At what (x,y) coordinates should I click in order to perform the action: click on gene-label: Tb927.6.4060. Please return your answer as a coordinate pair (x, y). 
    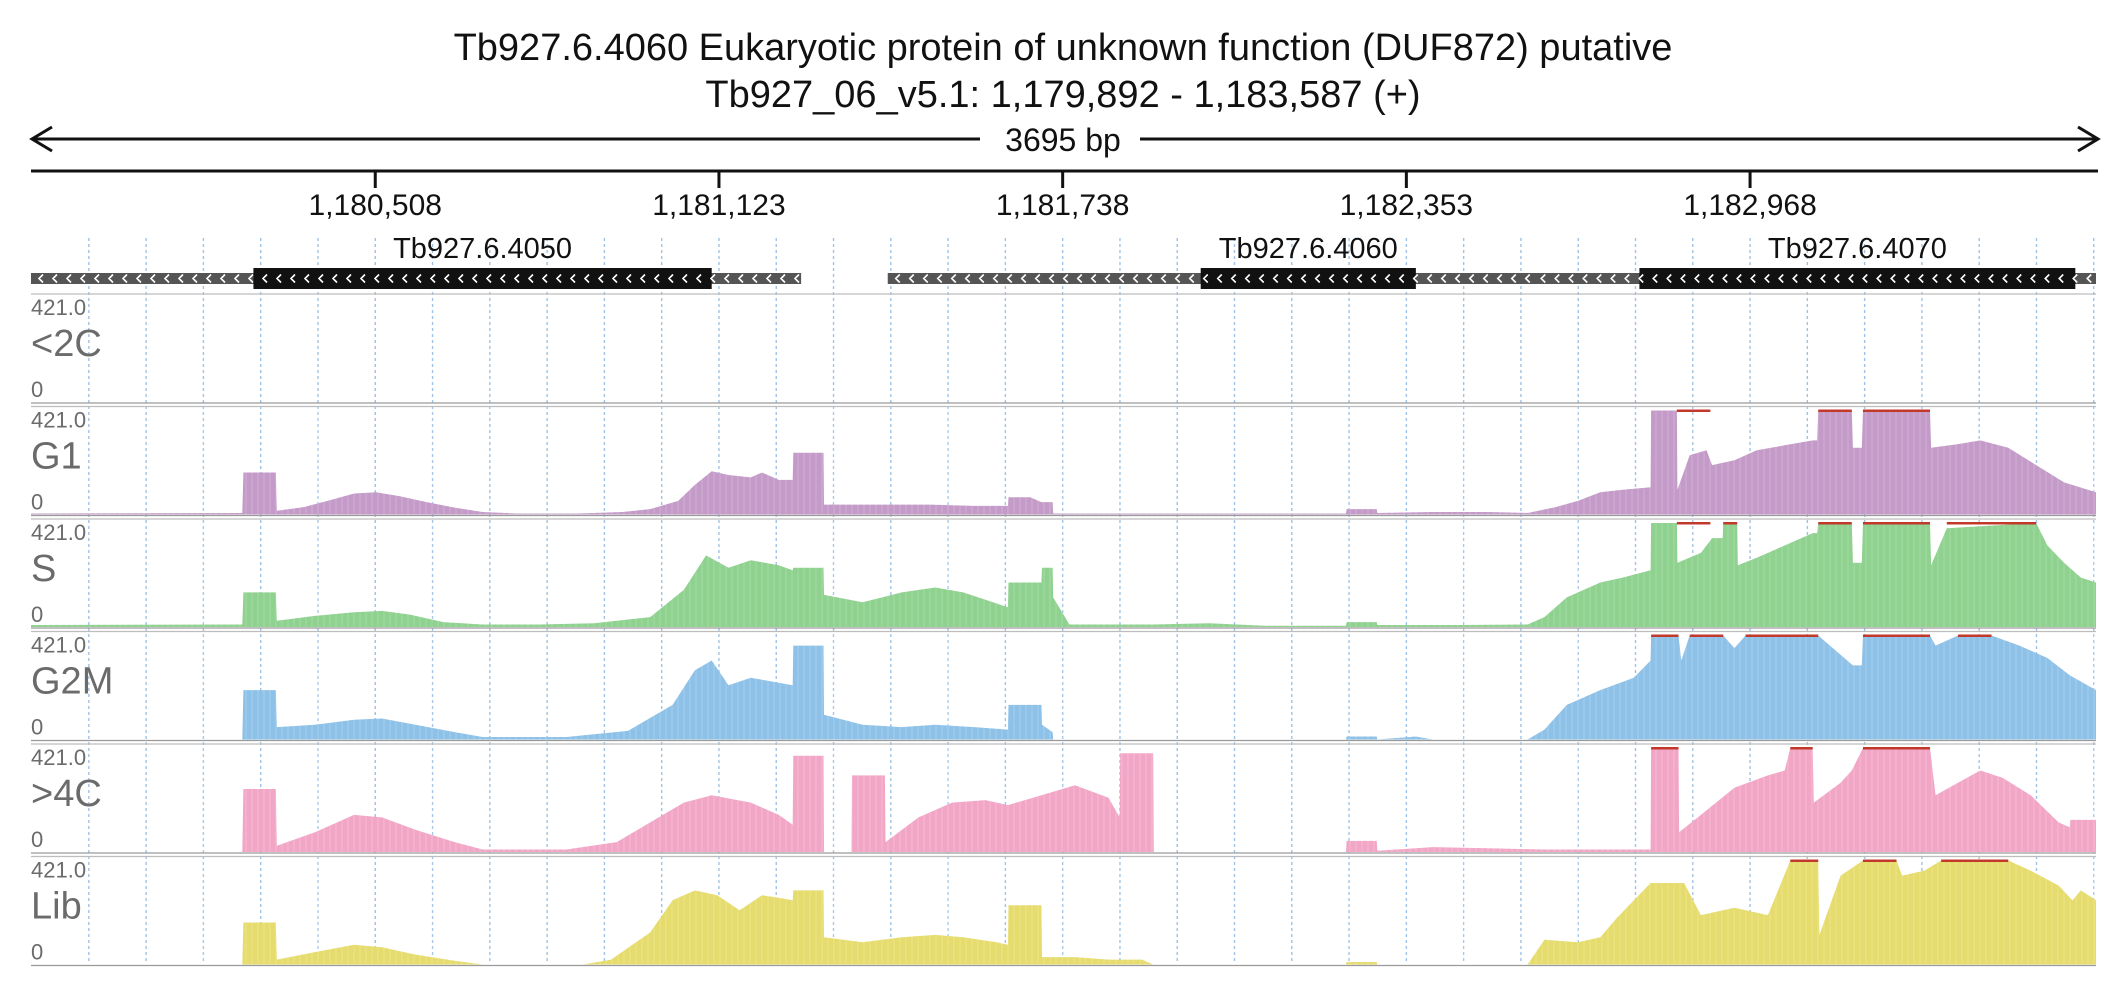
    Looking at the image, I should click on (1308, 249).